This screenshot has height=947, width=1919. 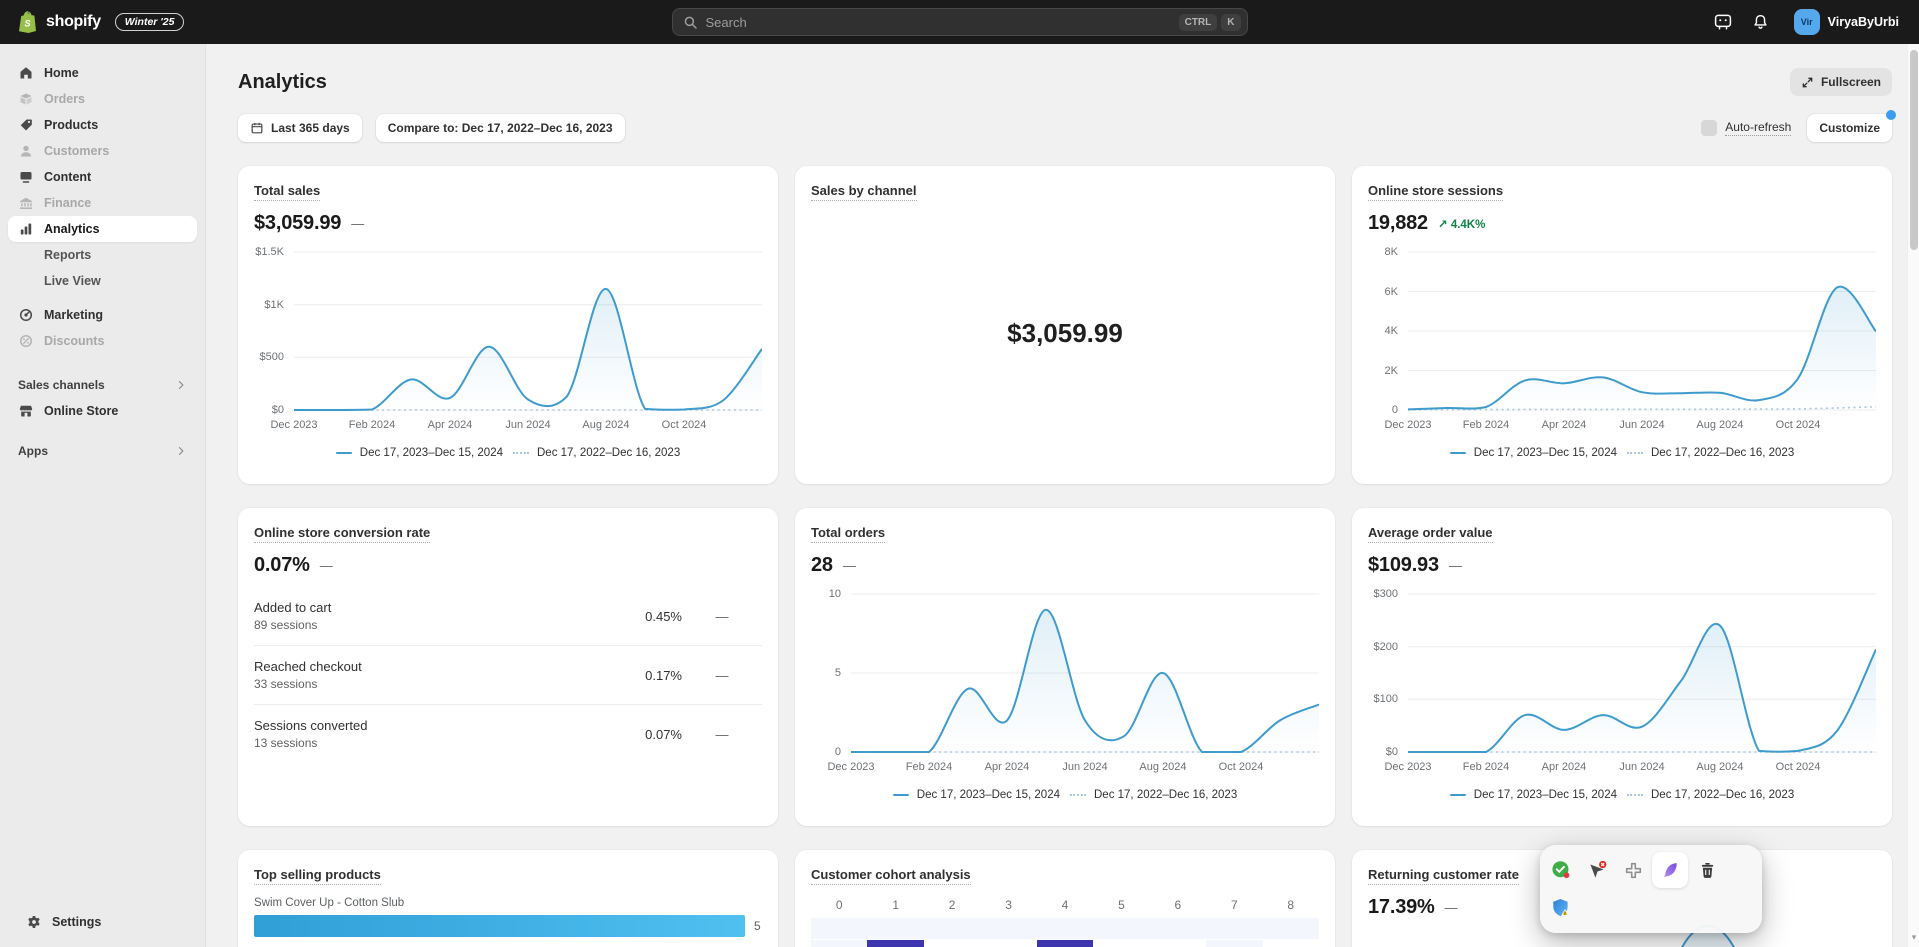 What do you see at coordinates (294, 425) in the screenshot?
I see `x-tick-label: Dec 2023` at bounding box center [294, 425].